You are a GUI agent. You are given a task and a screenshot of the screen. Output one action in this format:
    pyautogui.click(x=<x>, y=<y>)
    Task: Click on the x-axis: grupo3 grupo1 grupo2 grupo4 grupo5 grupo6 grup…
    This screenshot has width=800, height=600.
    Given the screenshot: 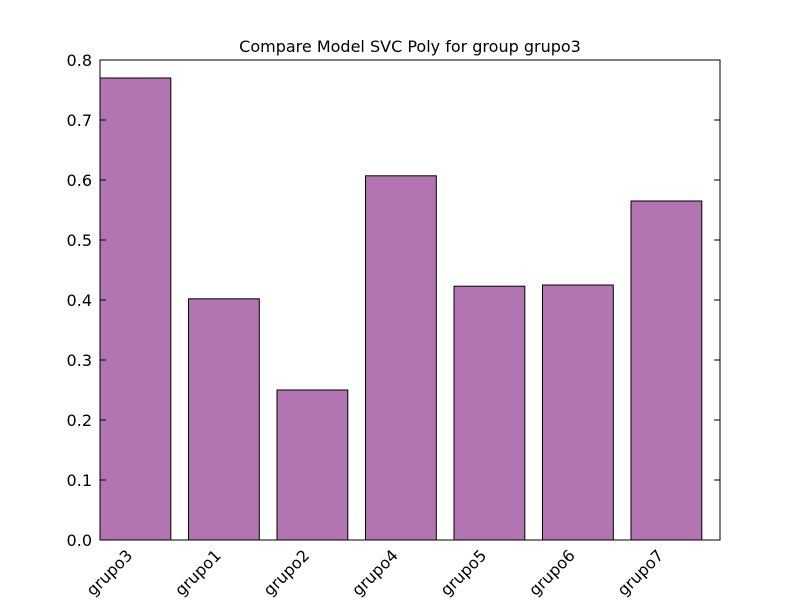 What is the action you would take?
    pyautogui.click(x=375, y=567)
    